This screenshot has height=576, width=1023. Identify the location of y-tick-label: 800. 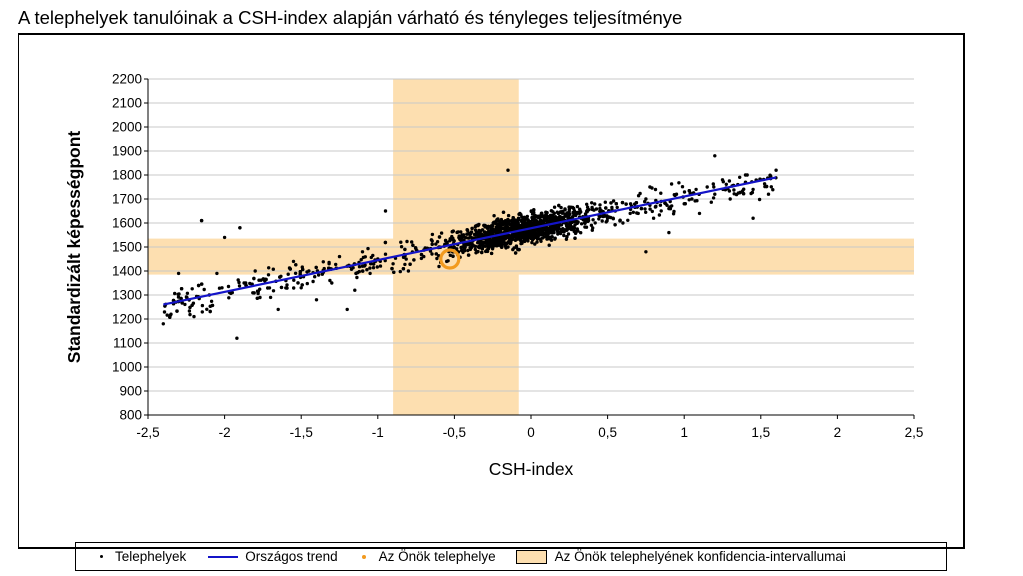
(130, 415).